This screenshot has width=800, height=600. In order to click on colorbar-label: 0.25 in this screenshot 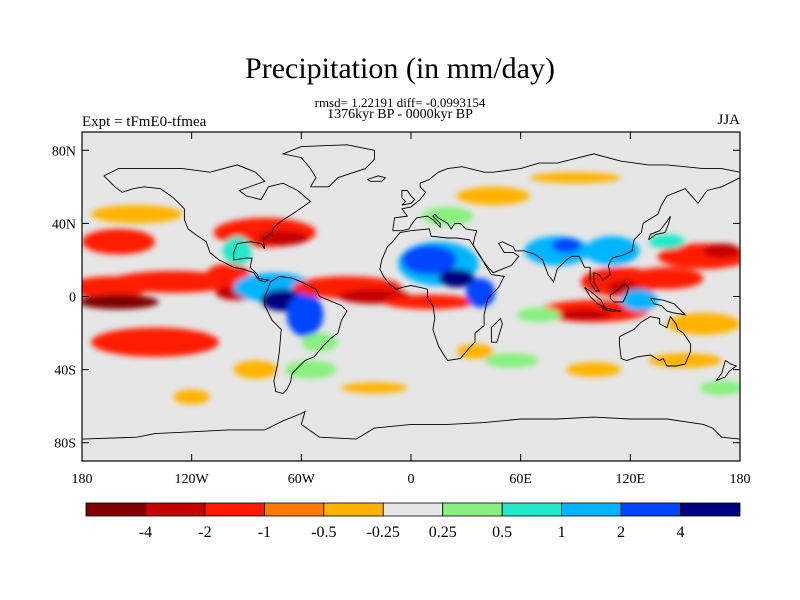, I will do `click(443, 532)`.